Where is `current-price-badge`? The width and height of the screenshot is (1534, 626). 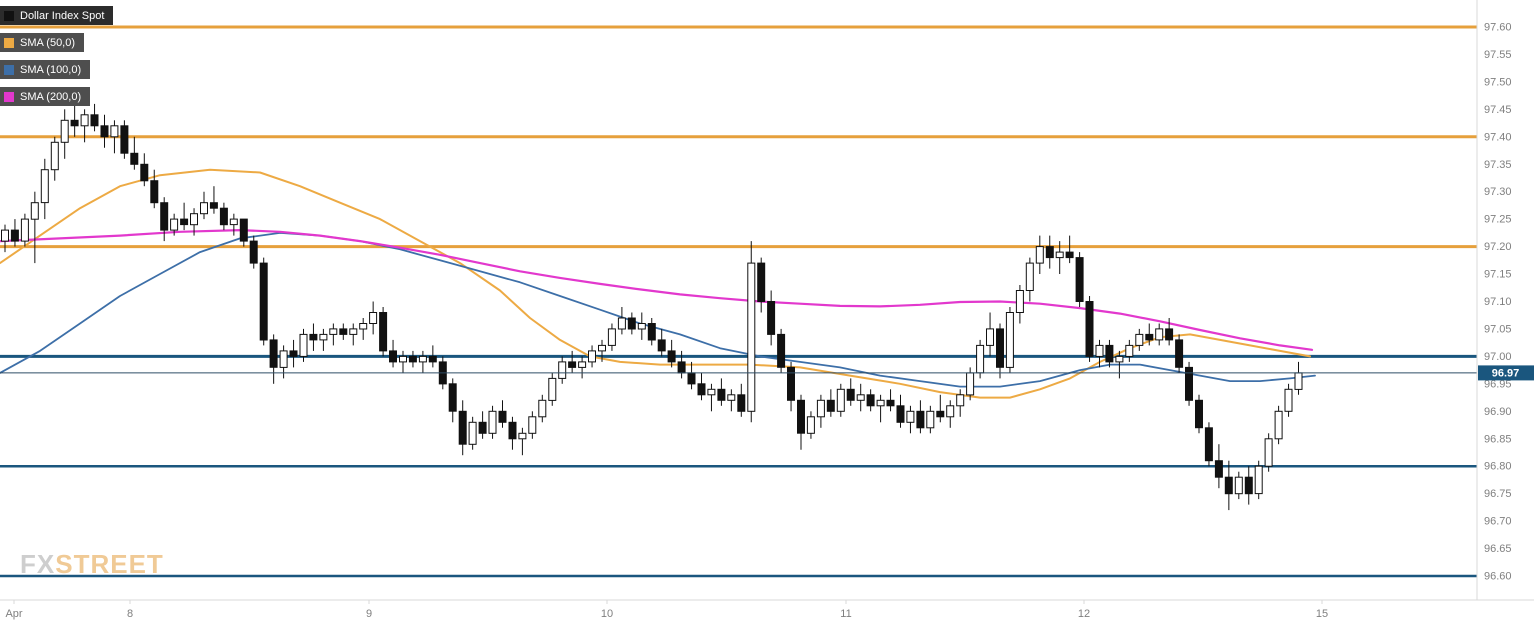
current-price-badge is located at coordinates (1506, 373).